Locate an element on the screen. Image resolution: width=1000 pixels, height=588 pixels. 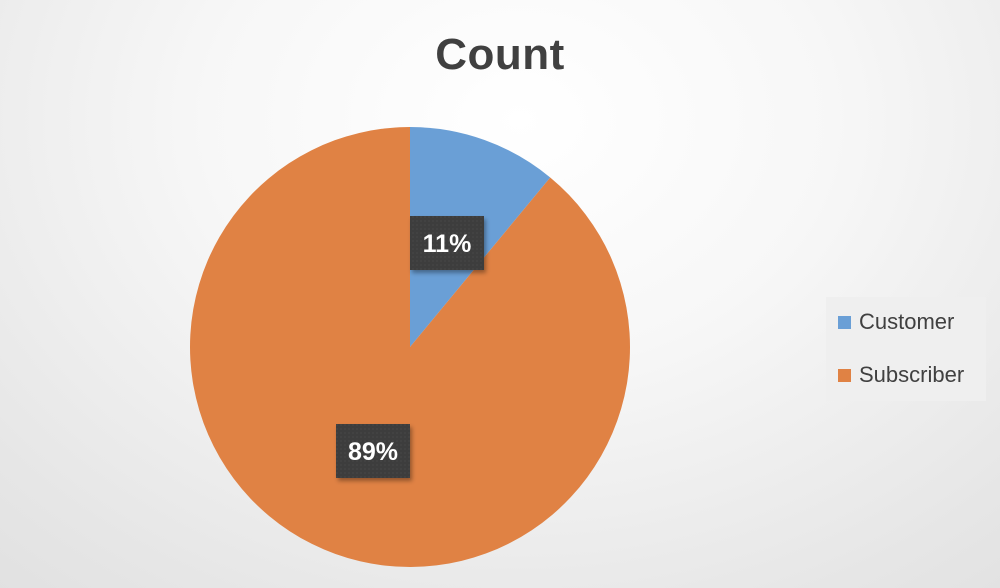
data-label-text: 89% is located at coordinates (373, 452).